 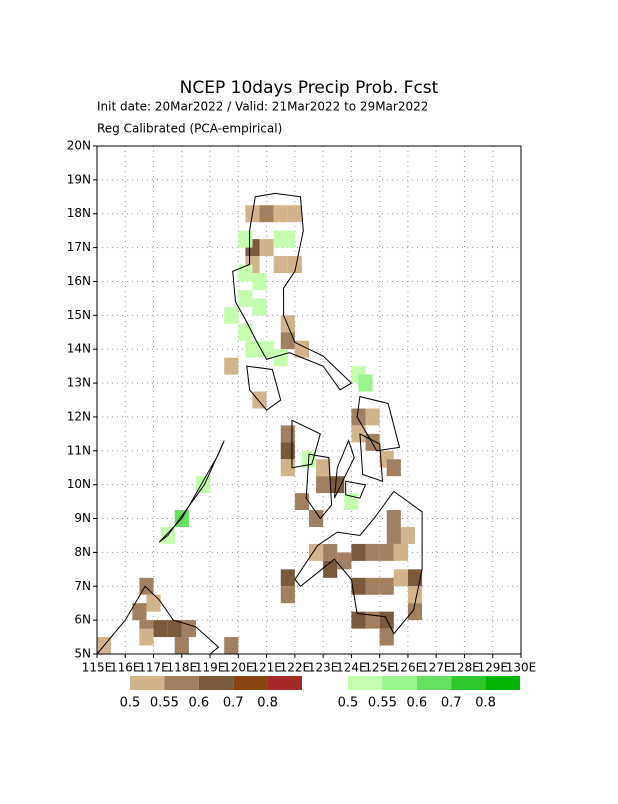 I want to click on note: Reg Calibrated (PCA-empirical), so click(x=189, y=129).